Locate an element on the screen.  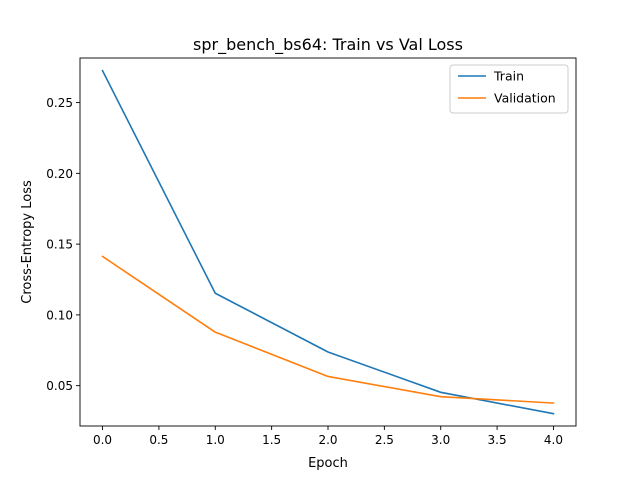
y-tick-label: 0.15 is located at coordinates (59, 245).